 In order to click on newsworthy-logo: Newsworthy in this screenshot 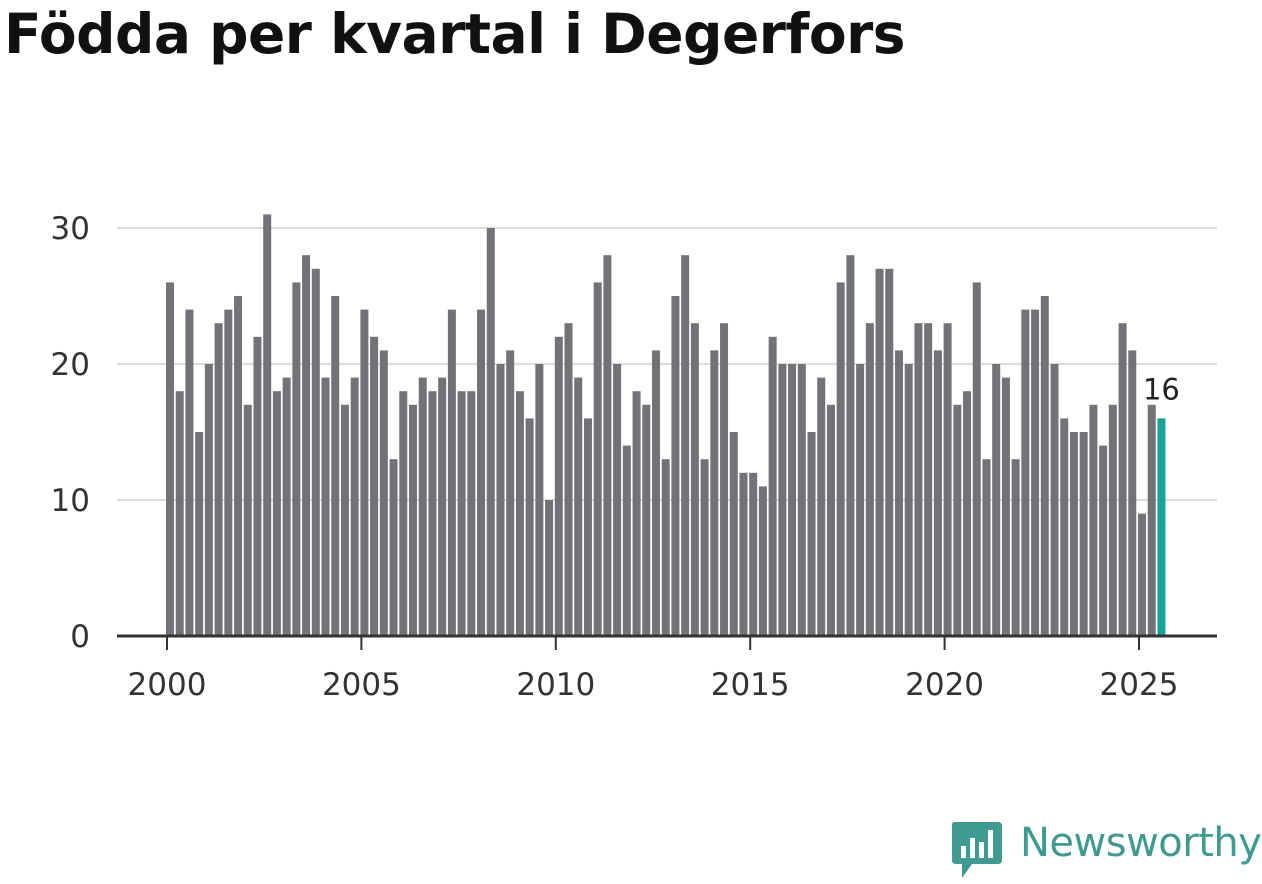, I will do `click(1106, 850)`.